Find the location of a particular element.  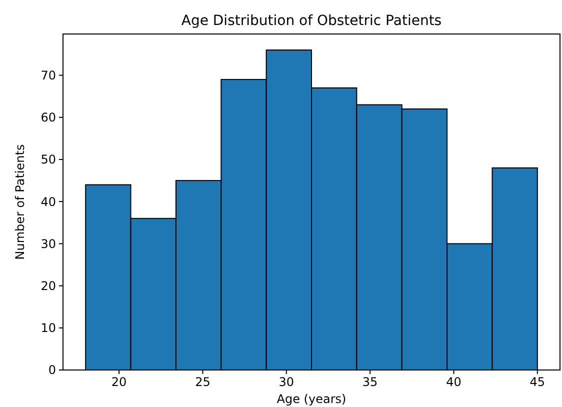

x-tick-label: 25 is located at coordinates (202, 382).